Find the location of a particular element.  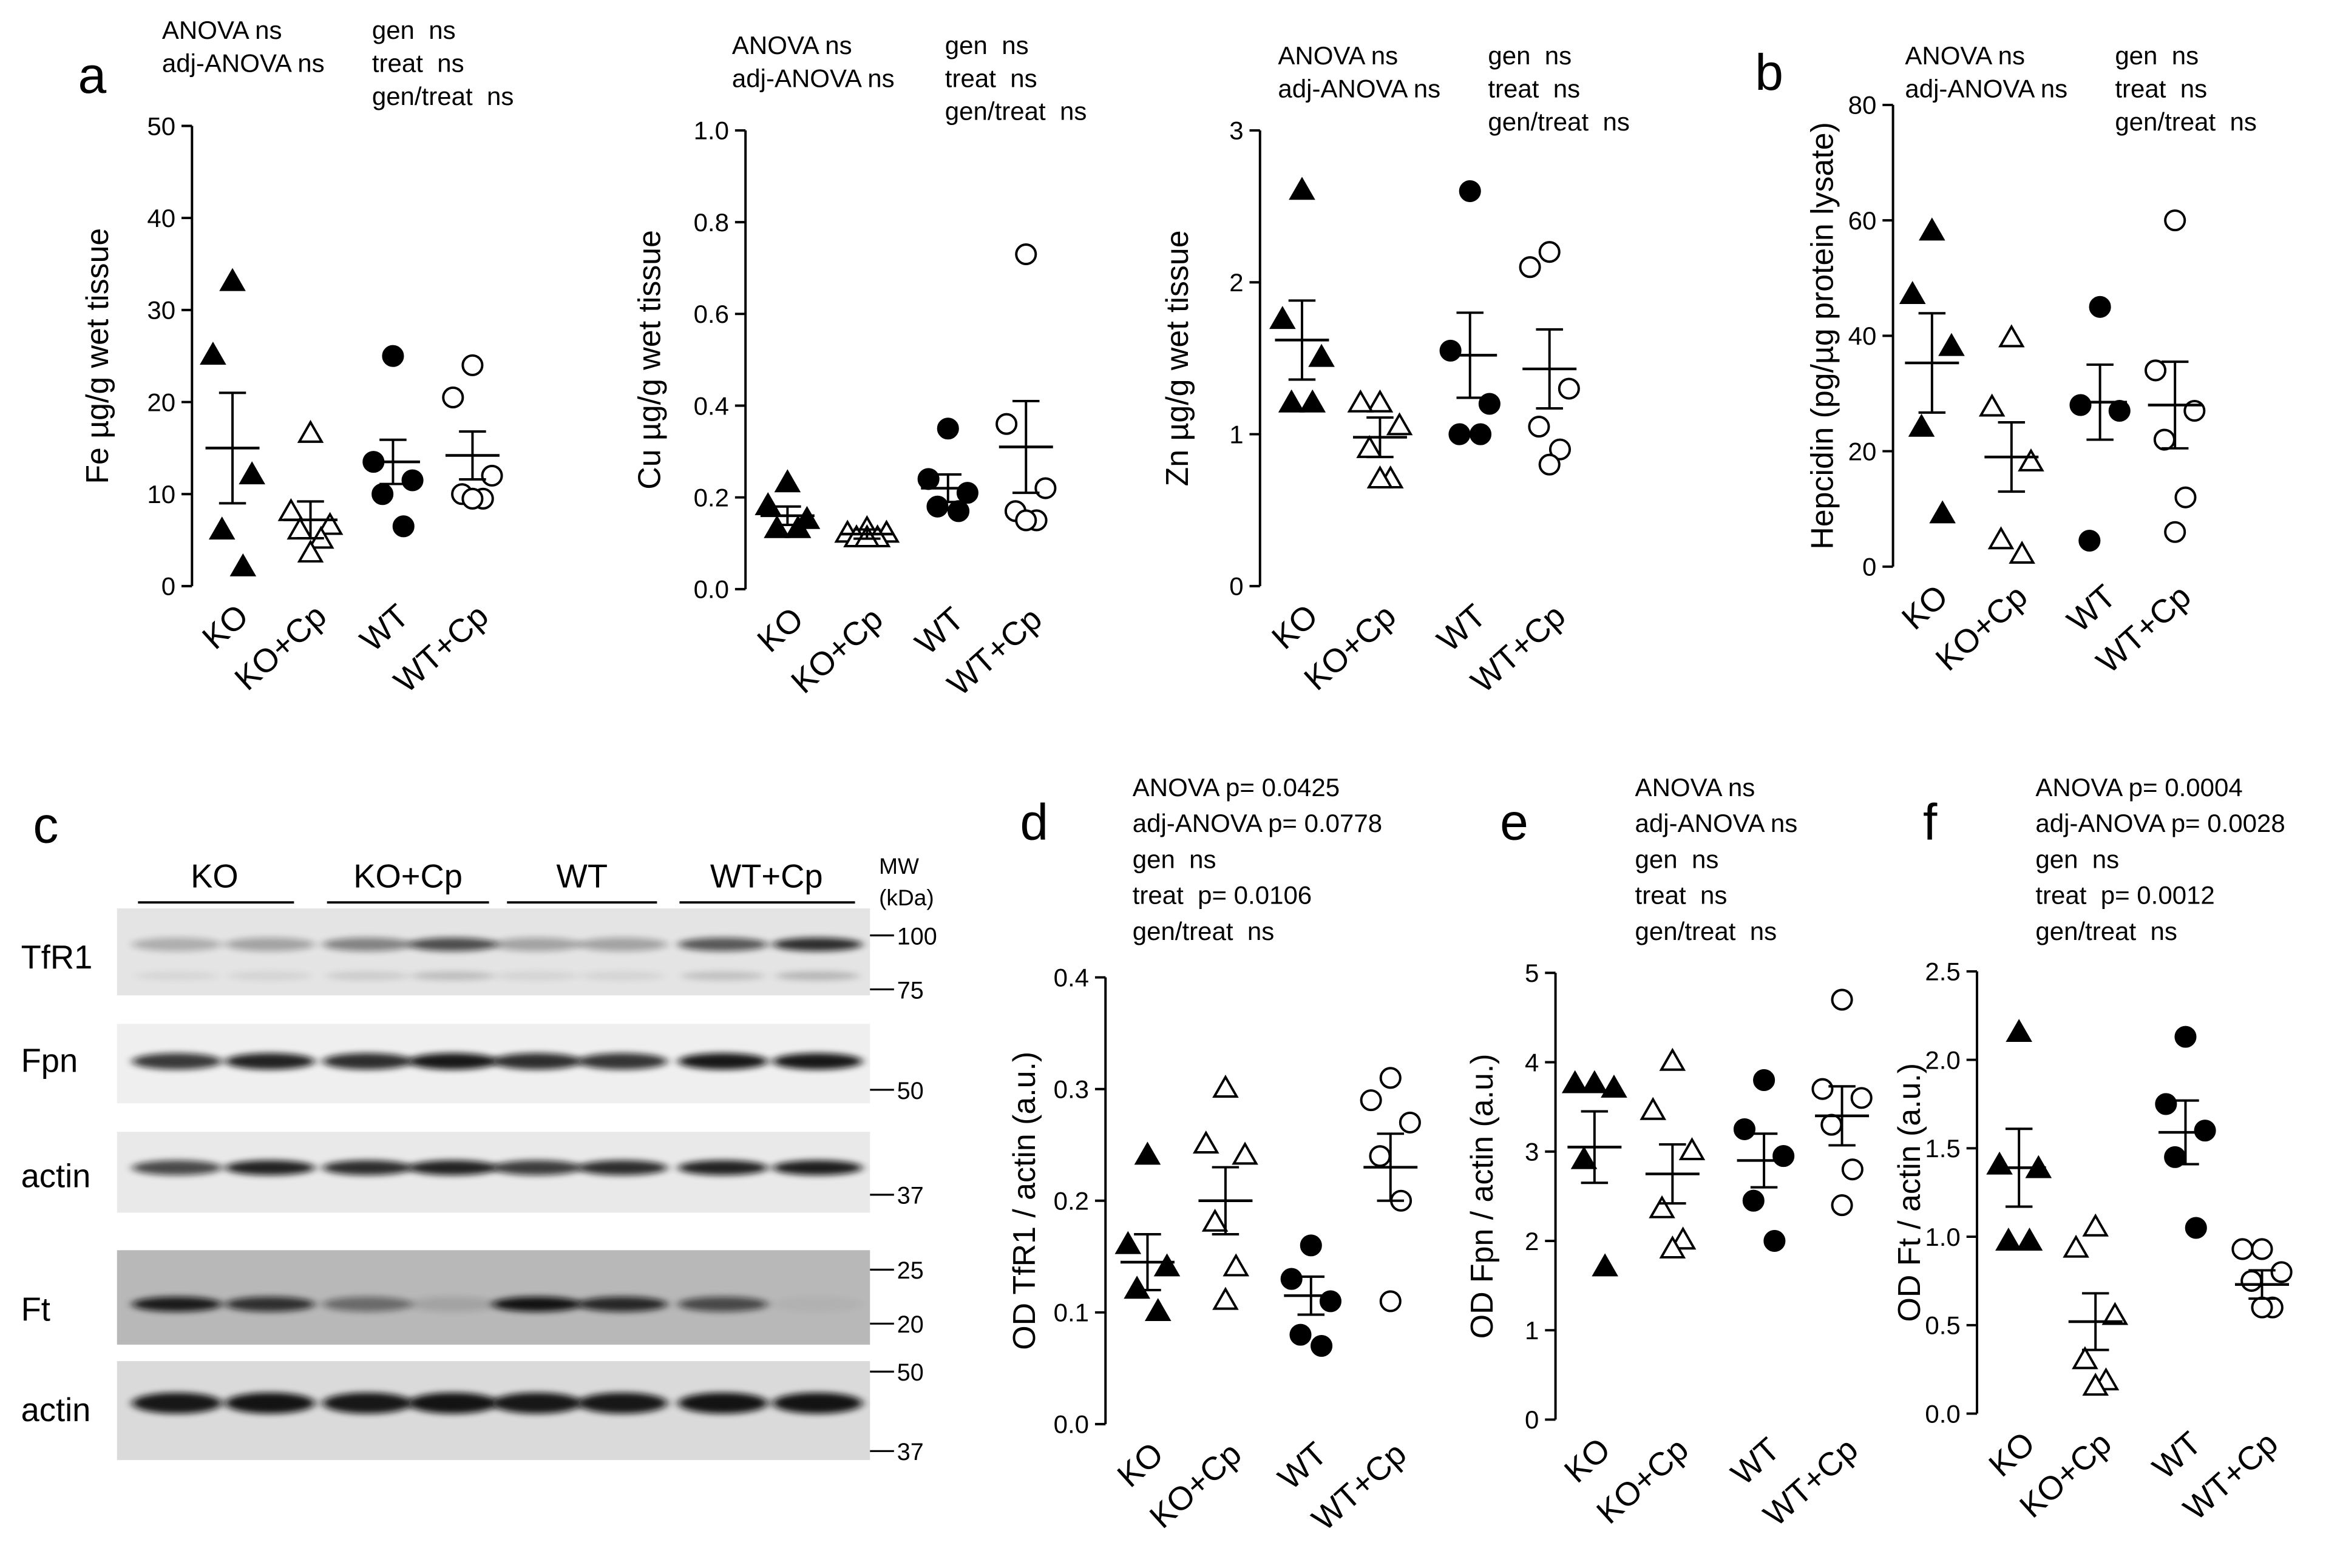

y-tick-label: 10 is located at coordinates (161, 495).